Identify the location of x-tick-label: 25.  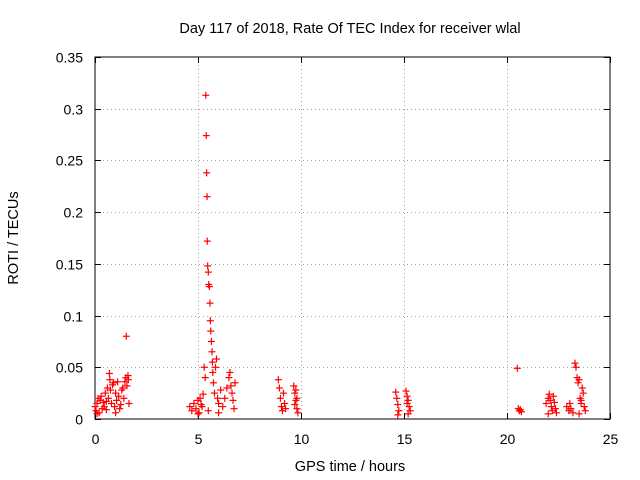
(611, 439).